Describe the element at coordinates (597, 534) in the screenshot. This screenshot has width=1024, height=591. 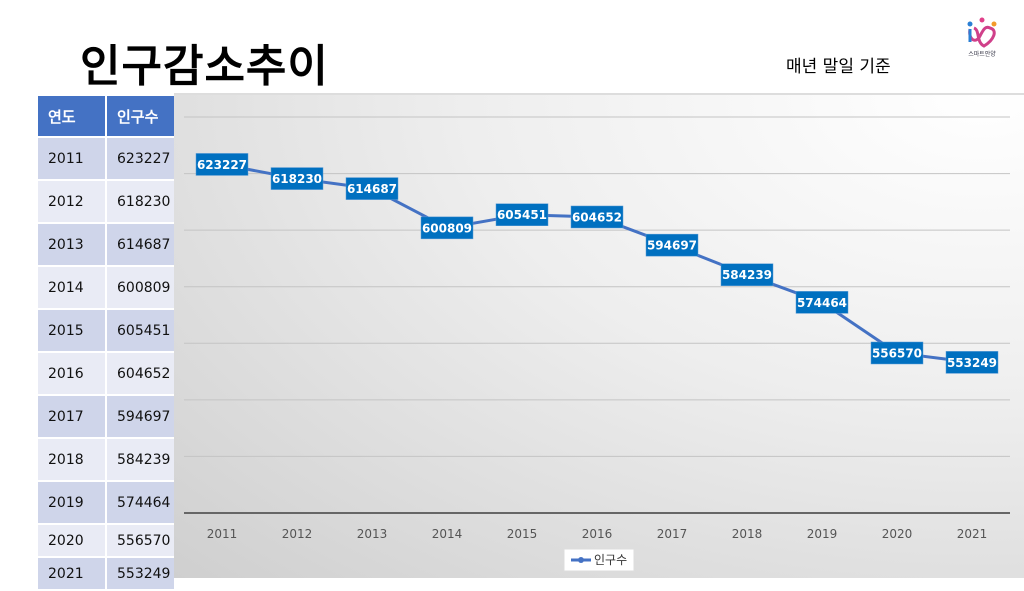
I see `x-tick-label: 2016` at that location.